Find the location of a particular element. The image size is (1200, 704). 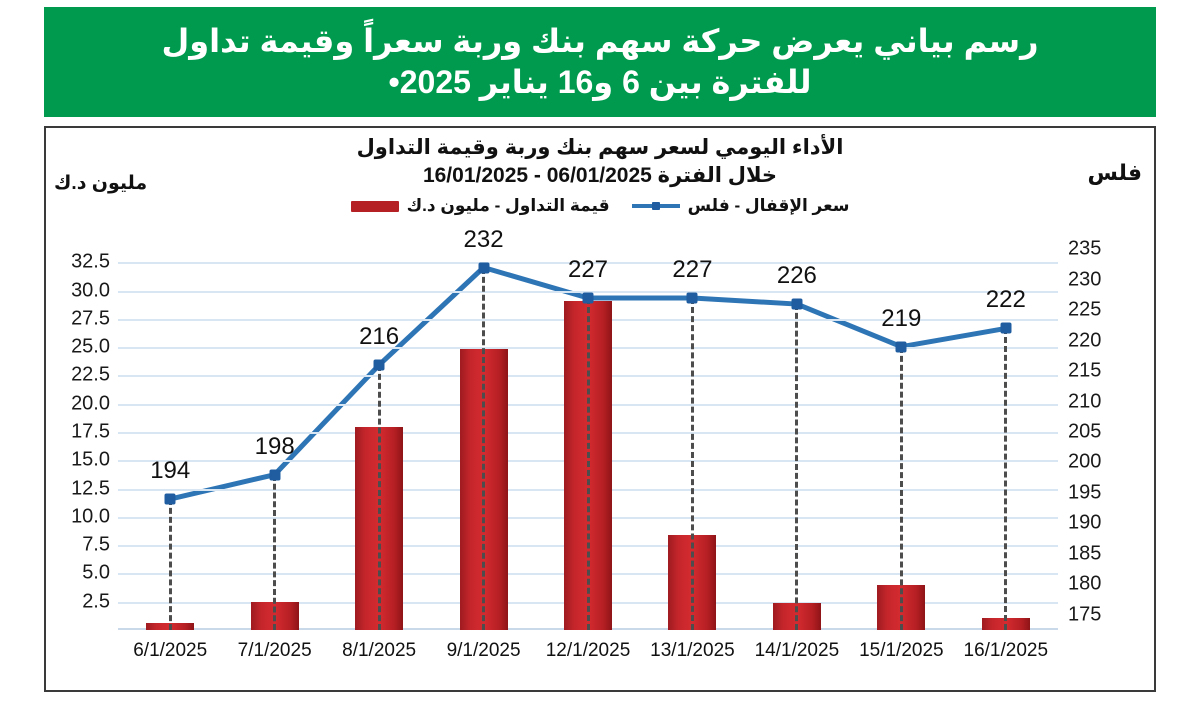

right-axis-tick: 220 is located at coordinates (1085, 340).